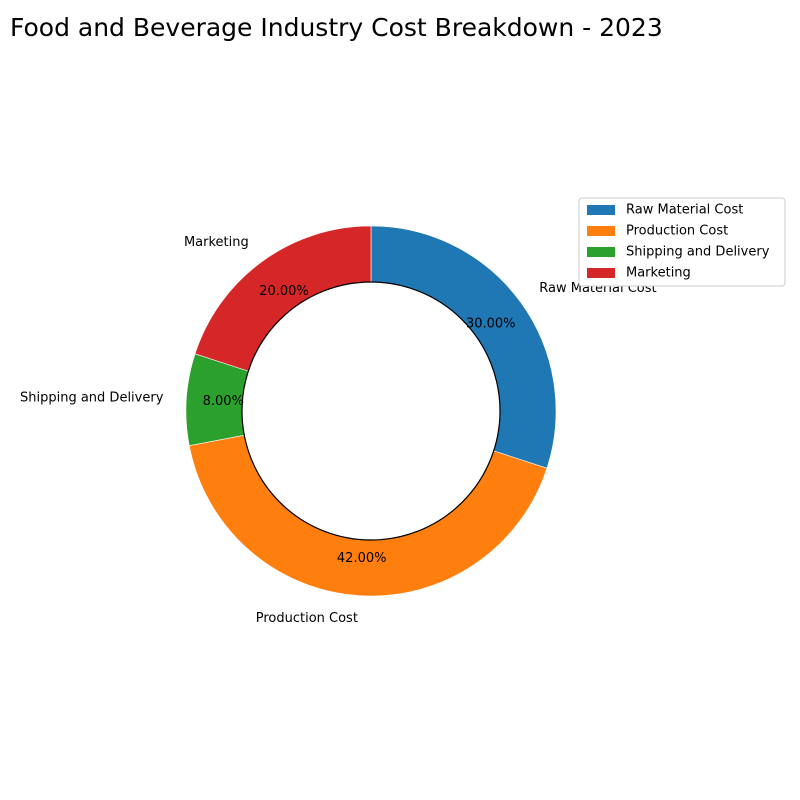  What do you see at coordinates (677, 231) in the screenshot?
I see `legend-label-production-cost: Production Cost` at bounding box center [677, 231].